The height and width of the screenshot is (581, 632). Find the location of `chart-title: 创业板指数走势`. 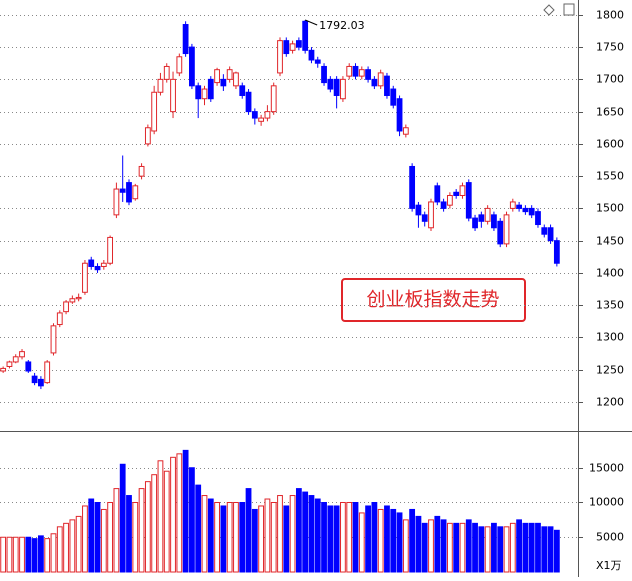

chart-title: 创业板指数走势 is located at coordinates (432, 300).